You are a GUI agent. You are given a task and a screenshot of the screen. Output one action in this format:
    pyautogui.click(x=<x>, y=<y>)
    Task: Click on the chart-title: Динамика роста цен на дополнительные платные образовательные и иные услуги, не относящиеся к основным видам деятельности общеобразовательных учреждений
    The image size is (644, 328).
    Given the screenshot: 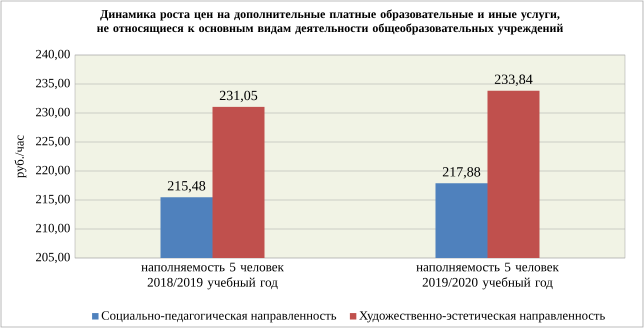 What is the action you would take?
    pyautogui.click(x=329, y=22)
    